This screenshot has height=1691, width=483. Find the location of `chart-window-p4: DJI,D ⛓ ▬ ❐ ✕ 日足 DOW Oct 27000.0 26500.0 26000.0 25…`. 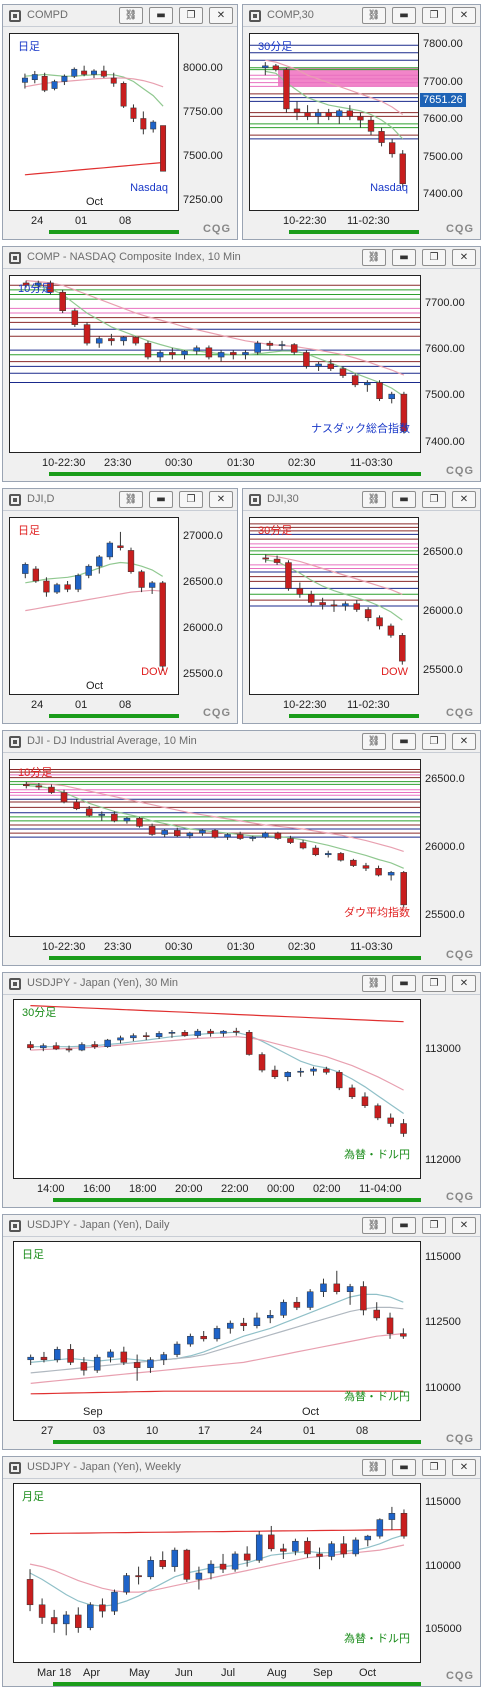

chart-window-p4: DJI,D ⛓ ▬ ❐ ✕ 日足 DOW Oct 27000.0 26500.0 26000.0 25… is located at coordinates (120, 606).